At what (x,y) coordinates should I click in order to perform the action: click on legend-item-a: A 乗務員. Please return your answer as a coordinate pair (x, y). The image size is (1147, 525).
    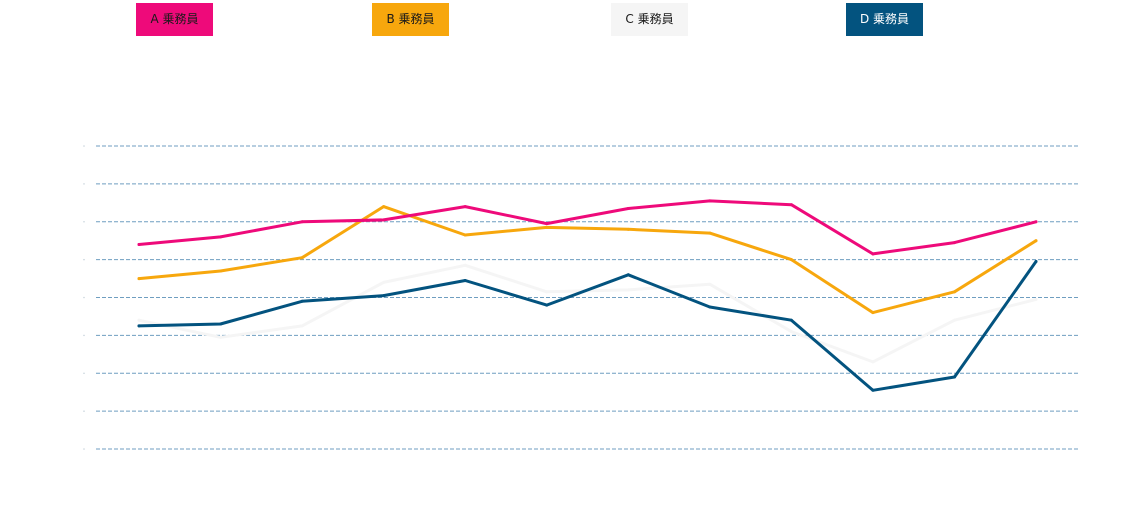
    Looking at the image, I should click on (174, 19).